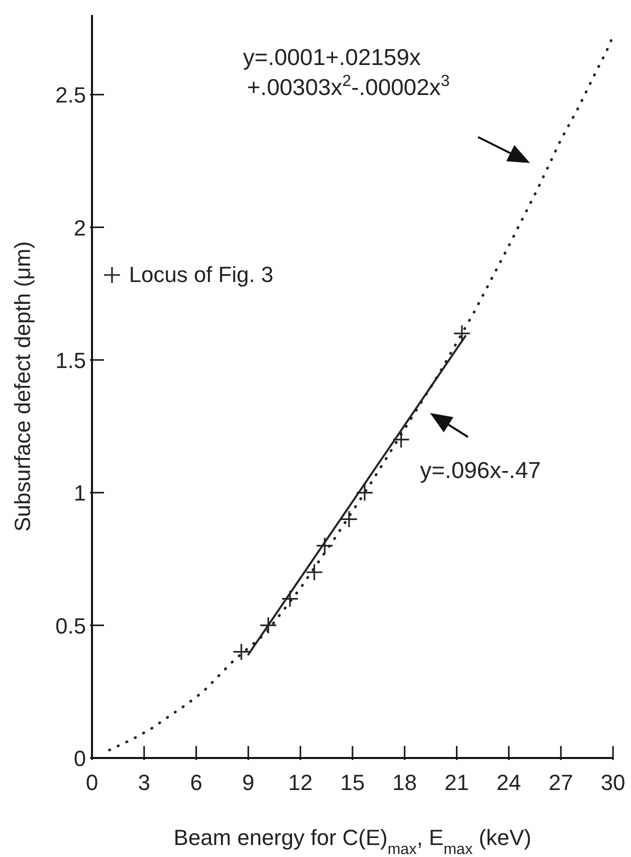  What do you see at coordinates (144, 782) in the screenshot?
I see `x-tick-label: 3` at bounding box center [144, 782].